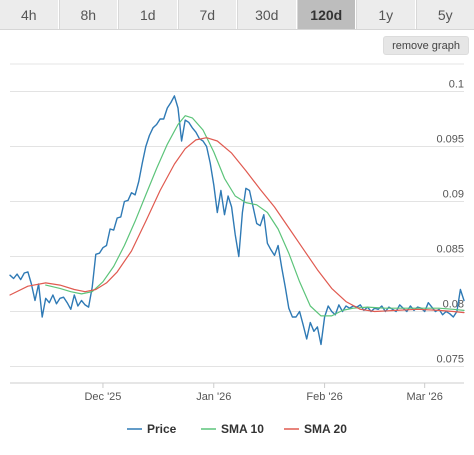 This screenshot has width=474, height=455. What do you see at coordinates (237, 392) in the screenshot?
I see `x-axis: Dec '25 Jan '26 Feb '26 Mar '26` at bounding box center [237, 392].